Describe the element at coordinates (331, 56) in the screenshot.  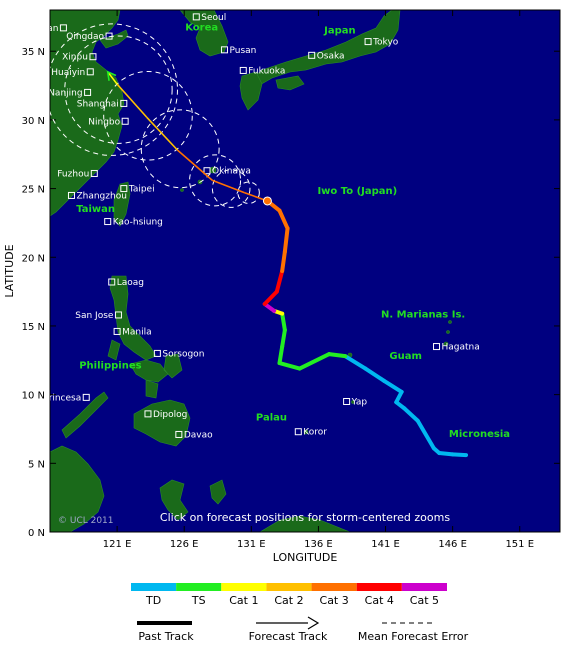
I see `city-label: Osaka` at that location.